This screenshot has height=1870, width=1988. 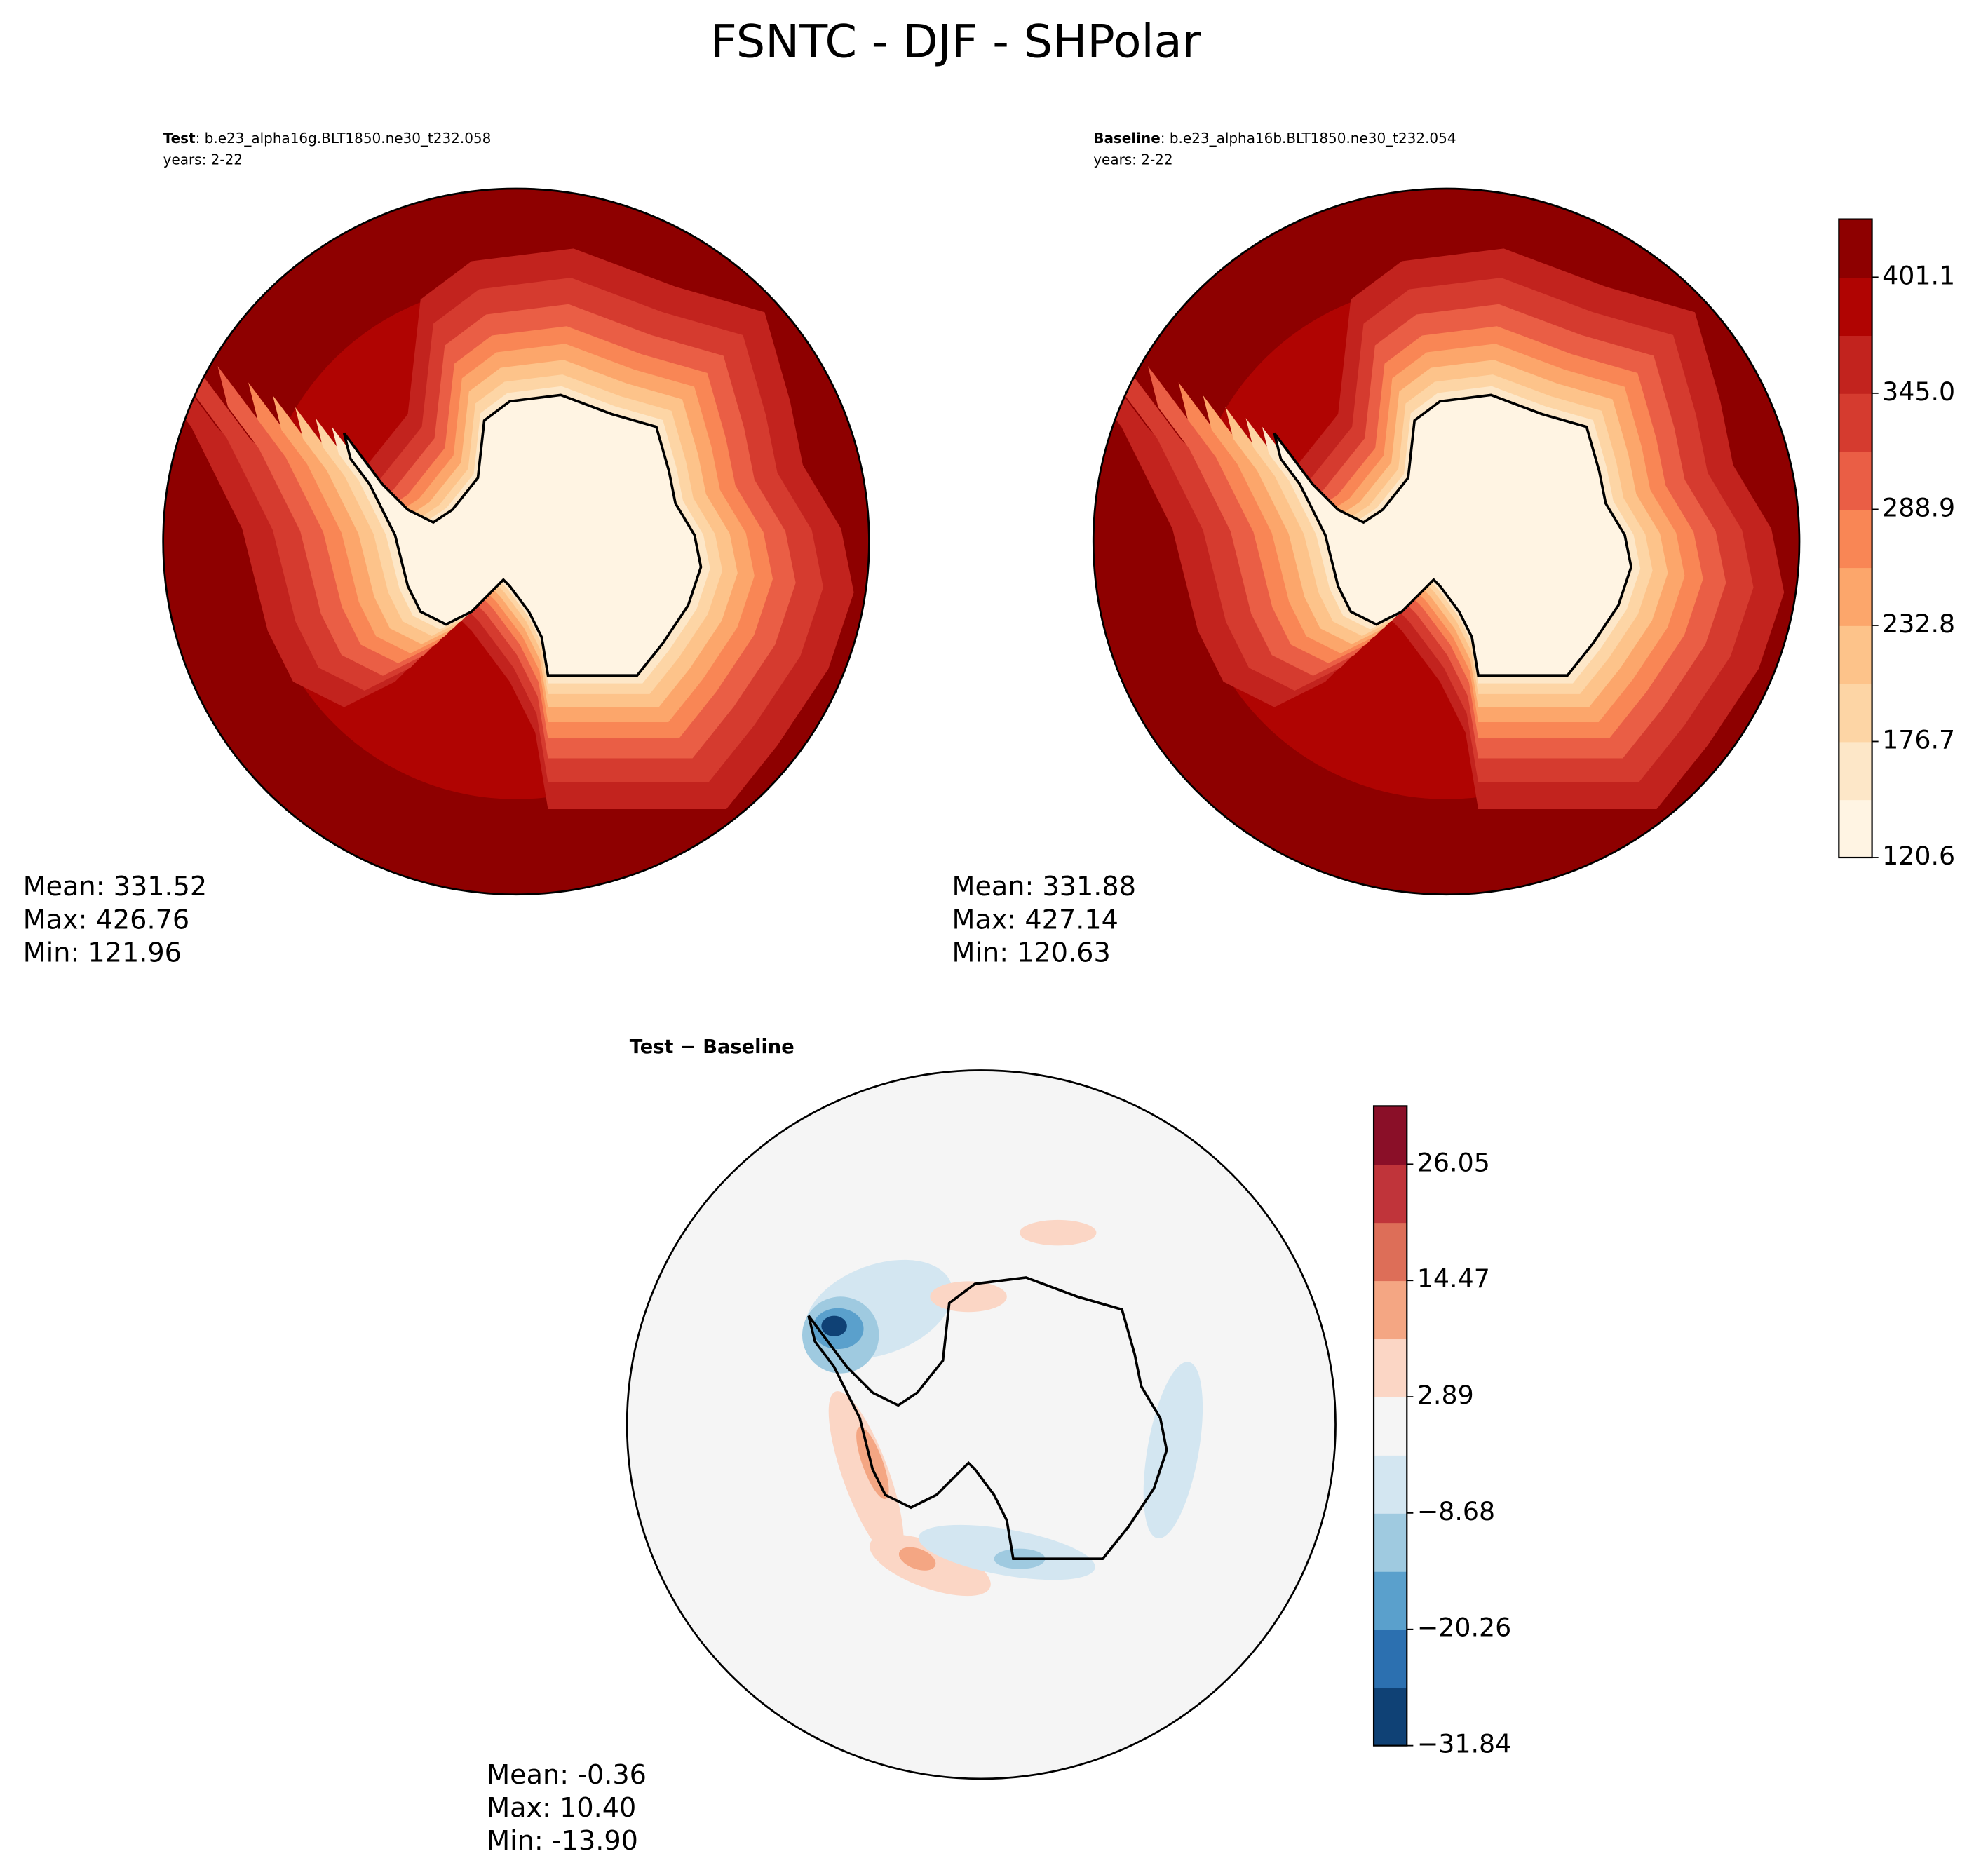 What do you see at coordinates (1464, 1628) in the screenshot?
I see `colorbar-tick-label: −20.26` at bounding box center [1464, 1628].